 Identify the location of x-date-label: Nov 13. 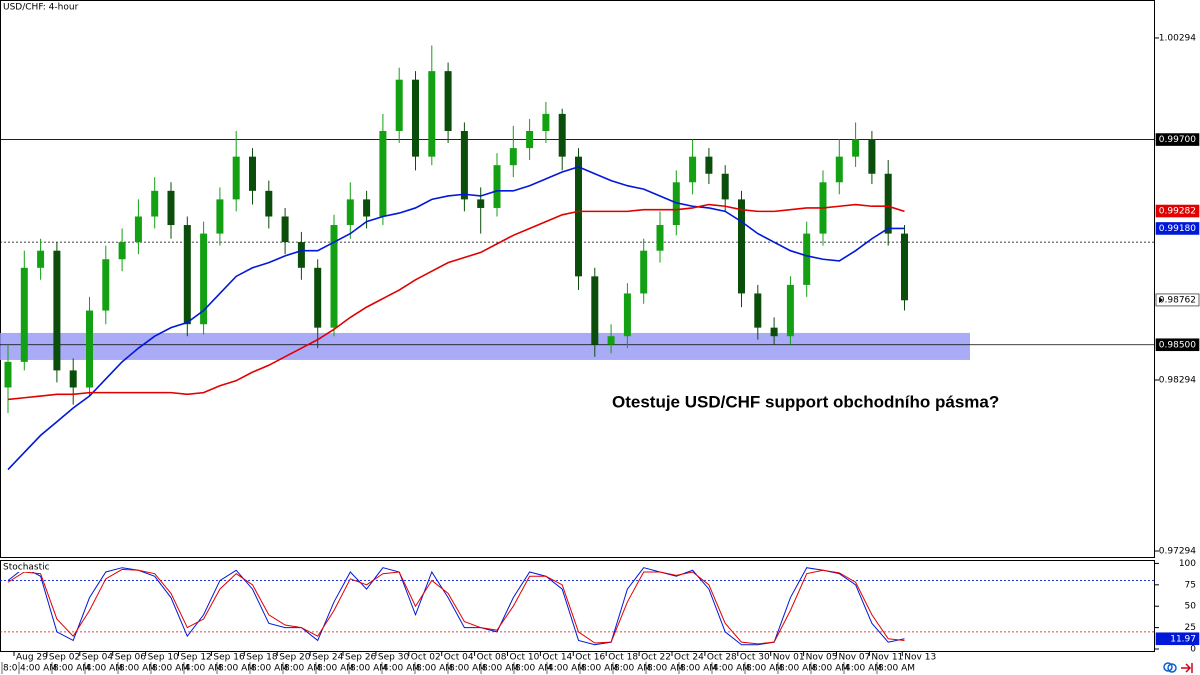
(920, 658).